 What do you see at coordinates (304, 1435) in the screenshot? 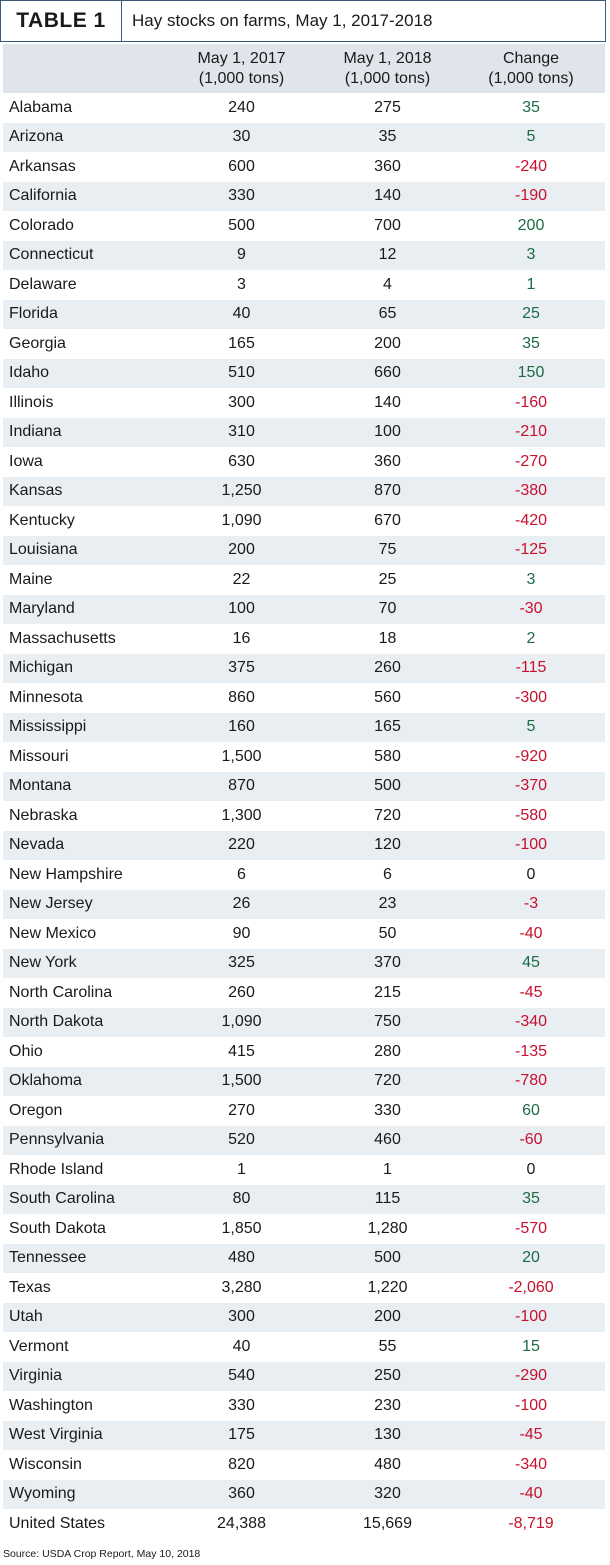
I see `table-row: West Virginia 175 130 -45` at bounding box center [304, 1435].